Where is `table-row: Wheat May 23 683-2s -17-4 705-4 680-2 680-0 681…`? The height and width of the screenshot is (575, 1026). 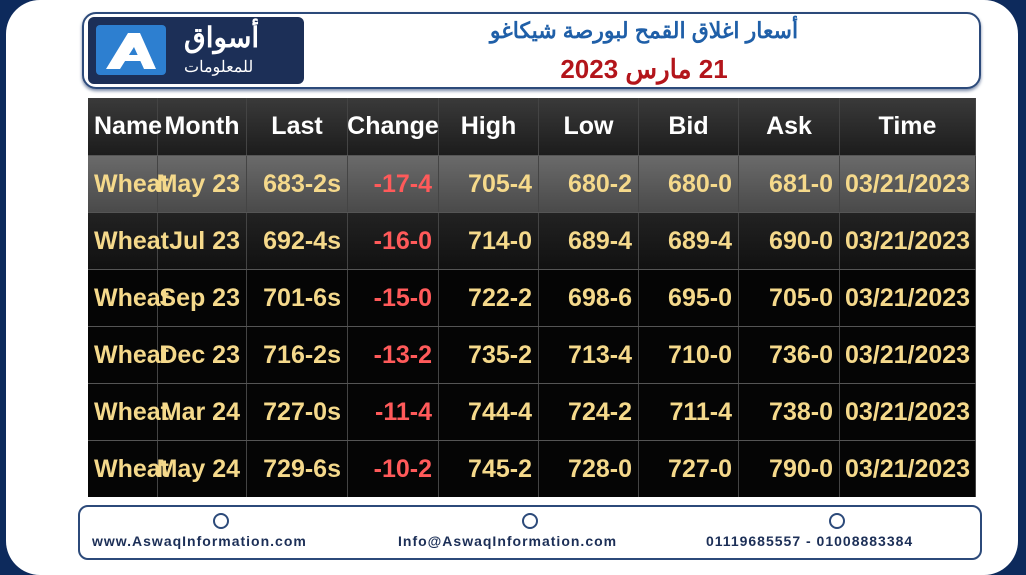
table-row: Wheat May 23 683-2s -17-4 705-4 680-2 680-0 681… is located at coordinates (532, 183).